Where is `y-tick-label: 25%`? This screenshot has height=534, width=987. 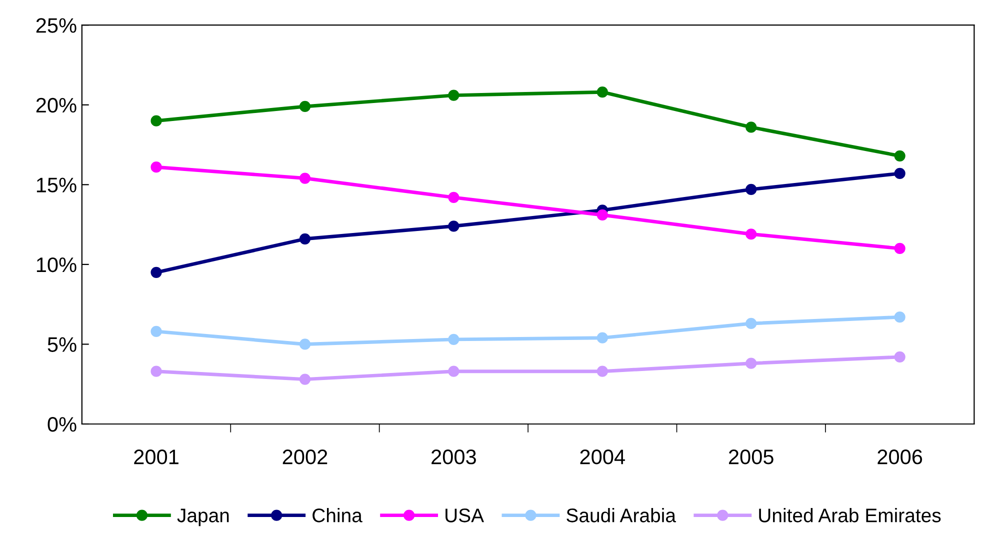
y-tick-label: 25% is located at coordinates (56, 25).